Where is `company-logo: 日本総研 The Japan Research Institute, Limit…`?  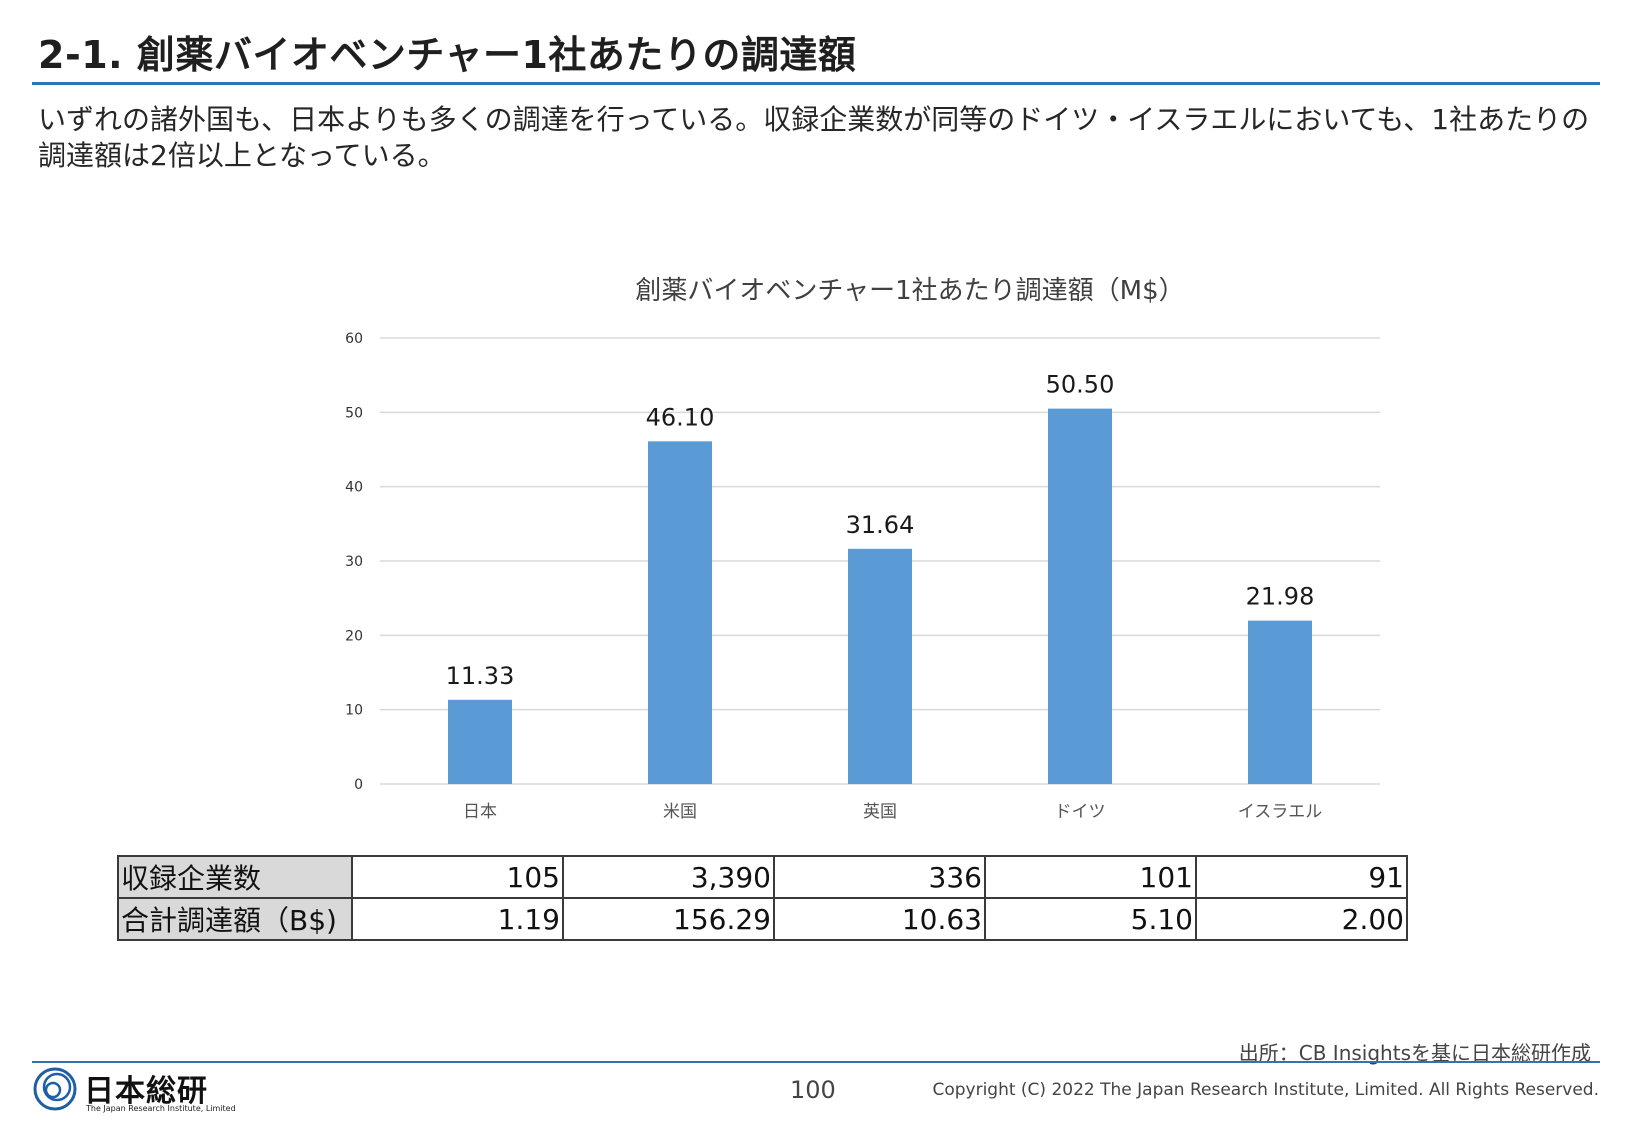 company-logo: 日本総研 The Japan Research Institute, Limit… is located at coordinates (134, 1091).